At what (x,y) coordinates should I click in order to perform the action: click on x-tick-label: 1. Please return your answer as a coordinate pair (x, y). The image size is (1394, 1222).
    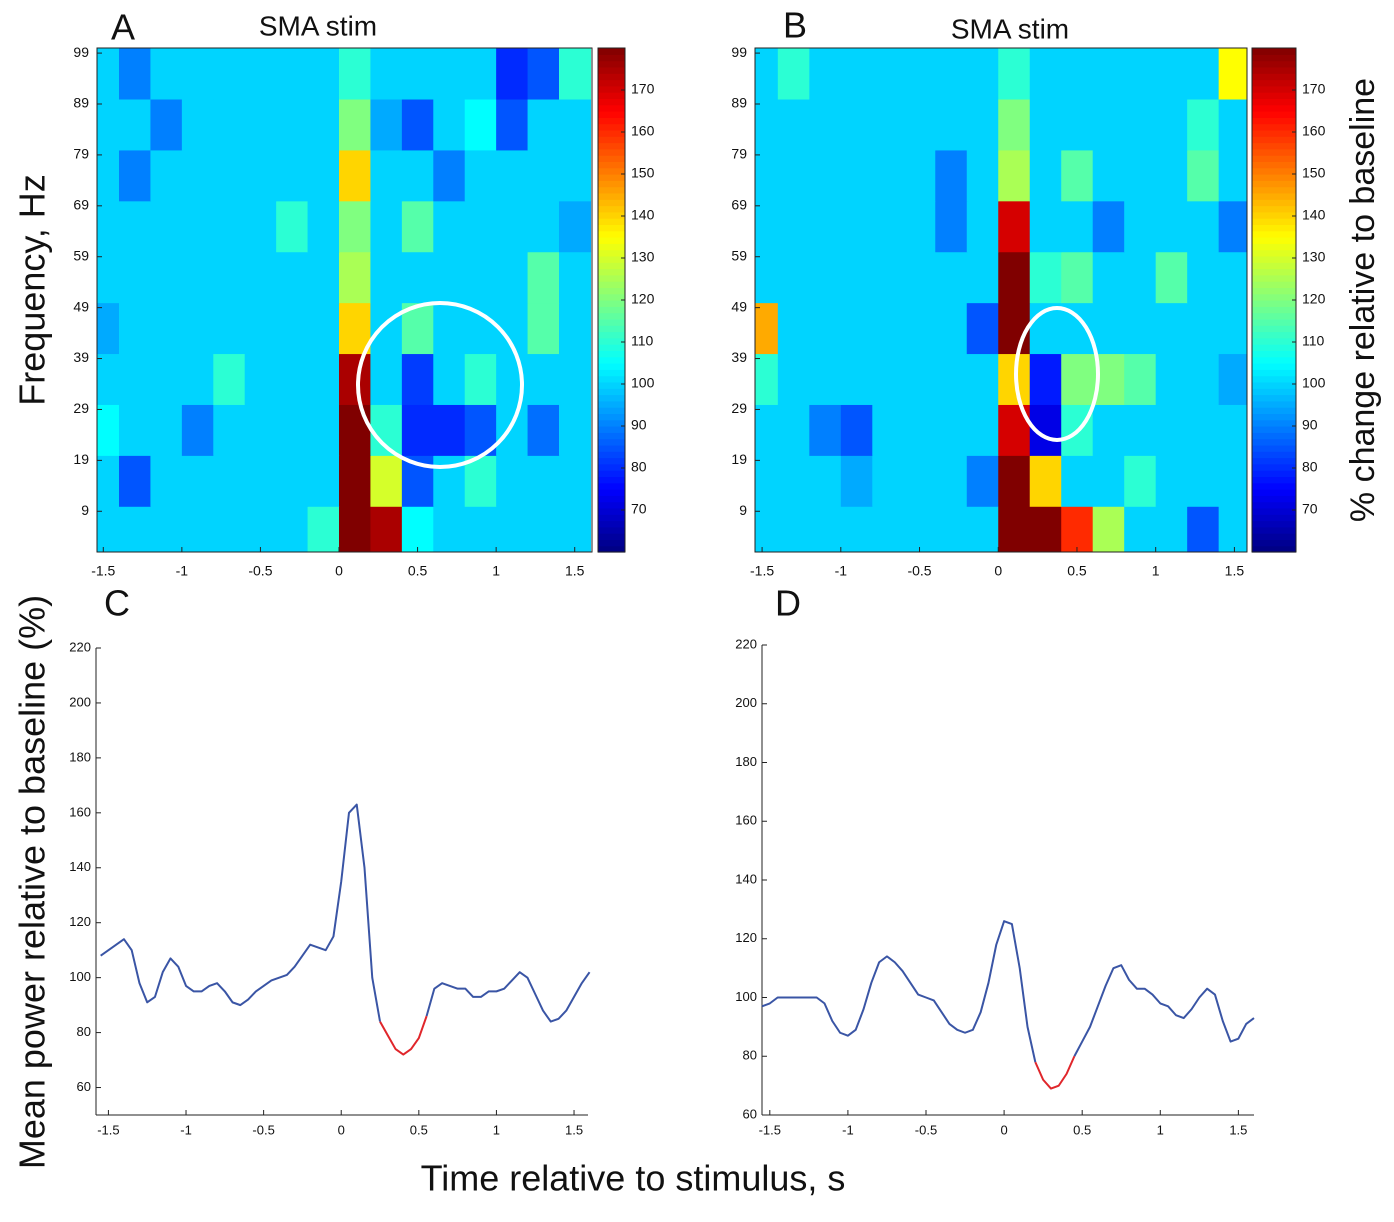
    Looking at the image, I should click on (496, 571).